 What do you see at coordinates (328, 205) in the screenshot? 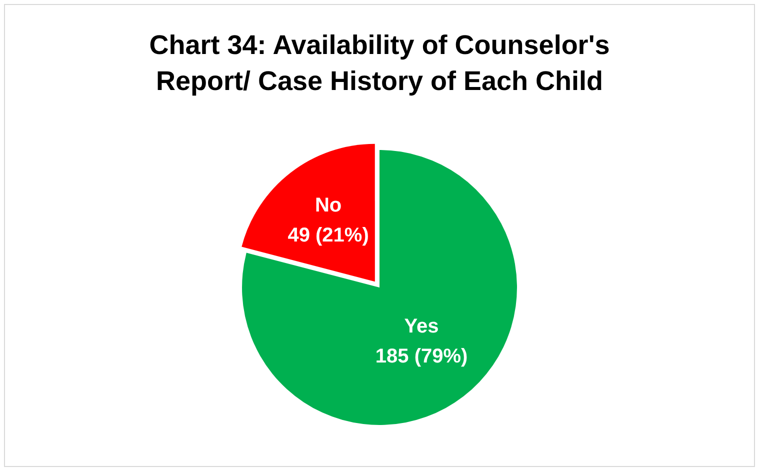
I see `slice-label: No` at bounding box center [328, 205].